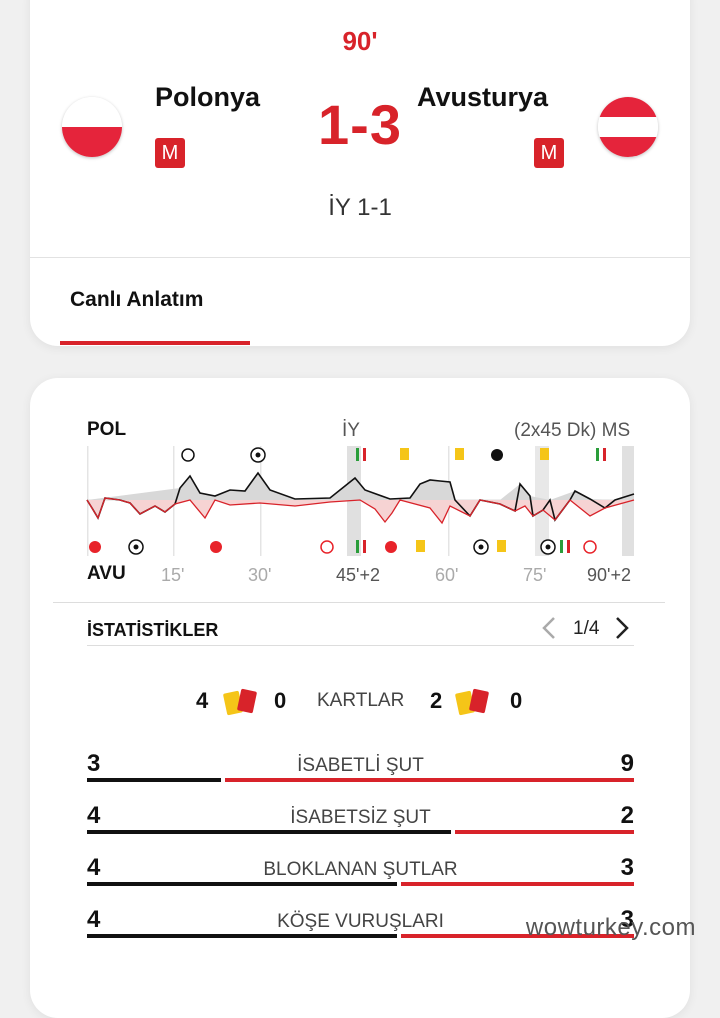  What do you see at coordinates (549, 153) in the screenshot?
I see `away-team-m-badge: M` at bounding box center [549, 153].